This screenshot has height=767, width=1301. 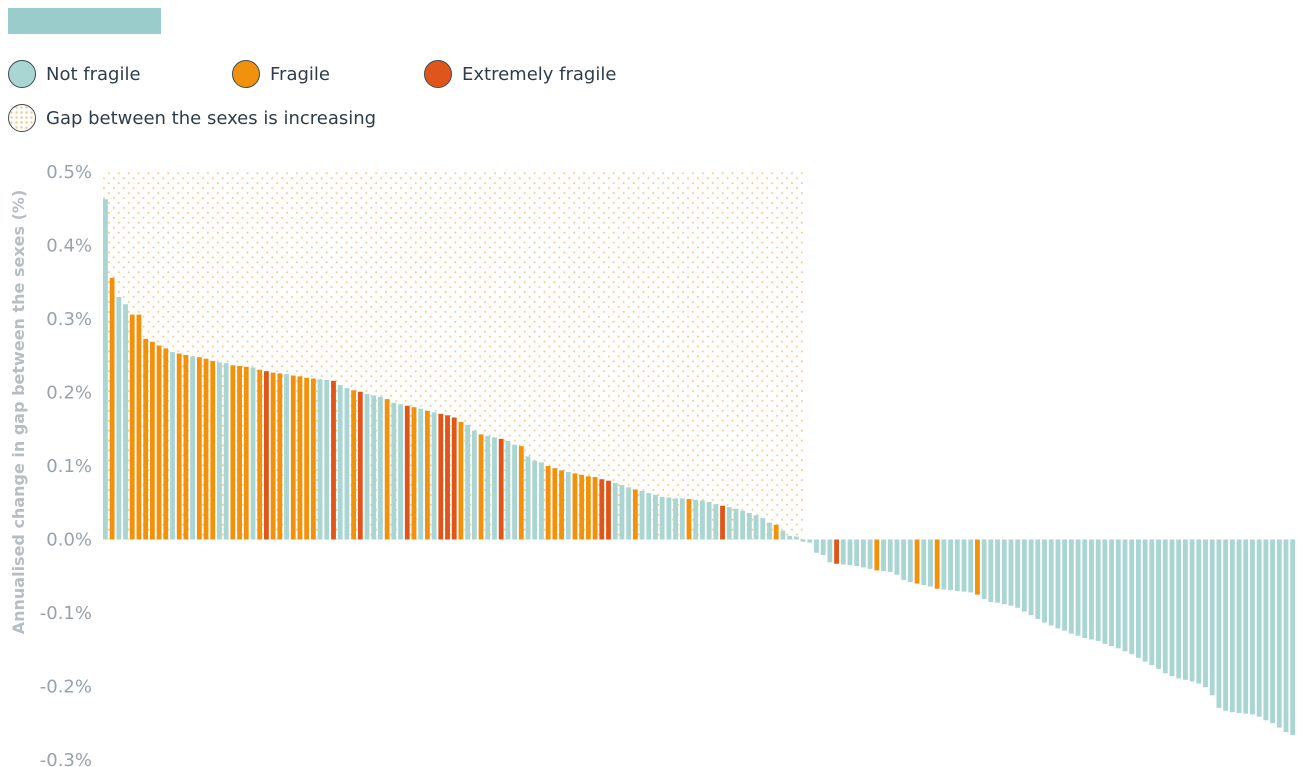 I want to click on legend-gap-increasing-label: Gap between the sexes is increasing, so click(x=211, y=118).